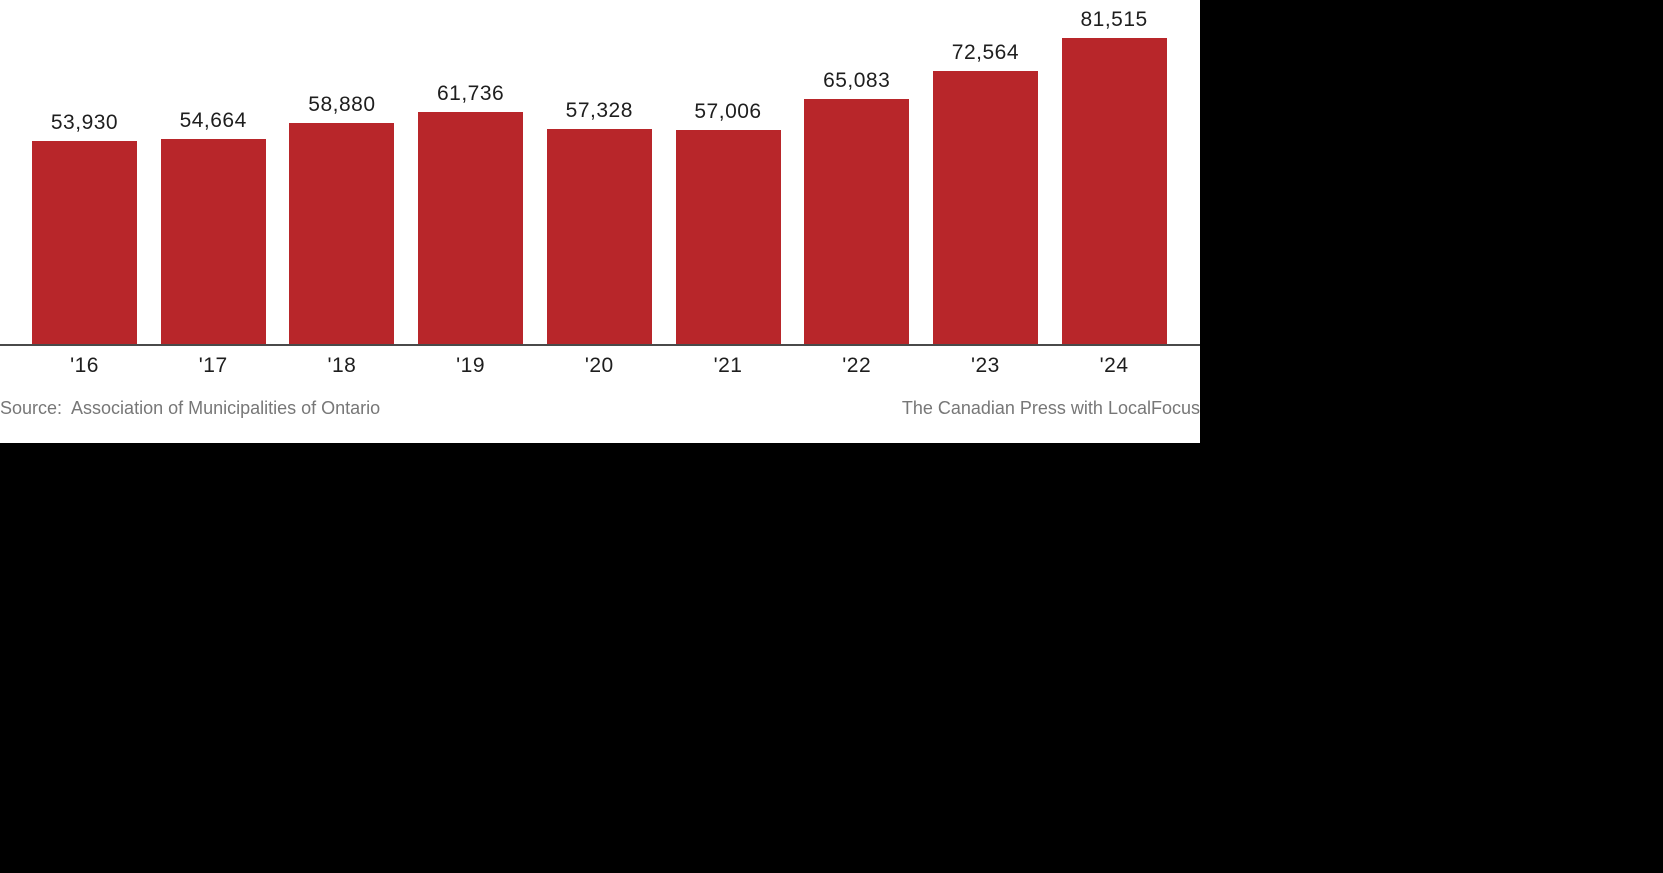 This screenshot has height=873, width=1663. I want to click on bar-value-label: 58,880, so click(342, 104).